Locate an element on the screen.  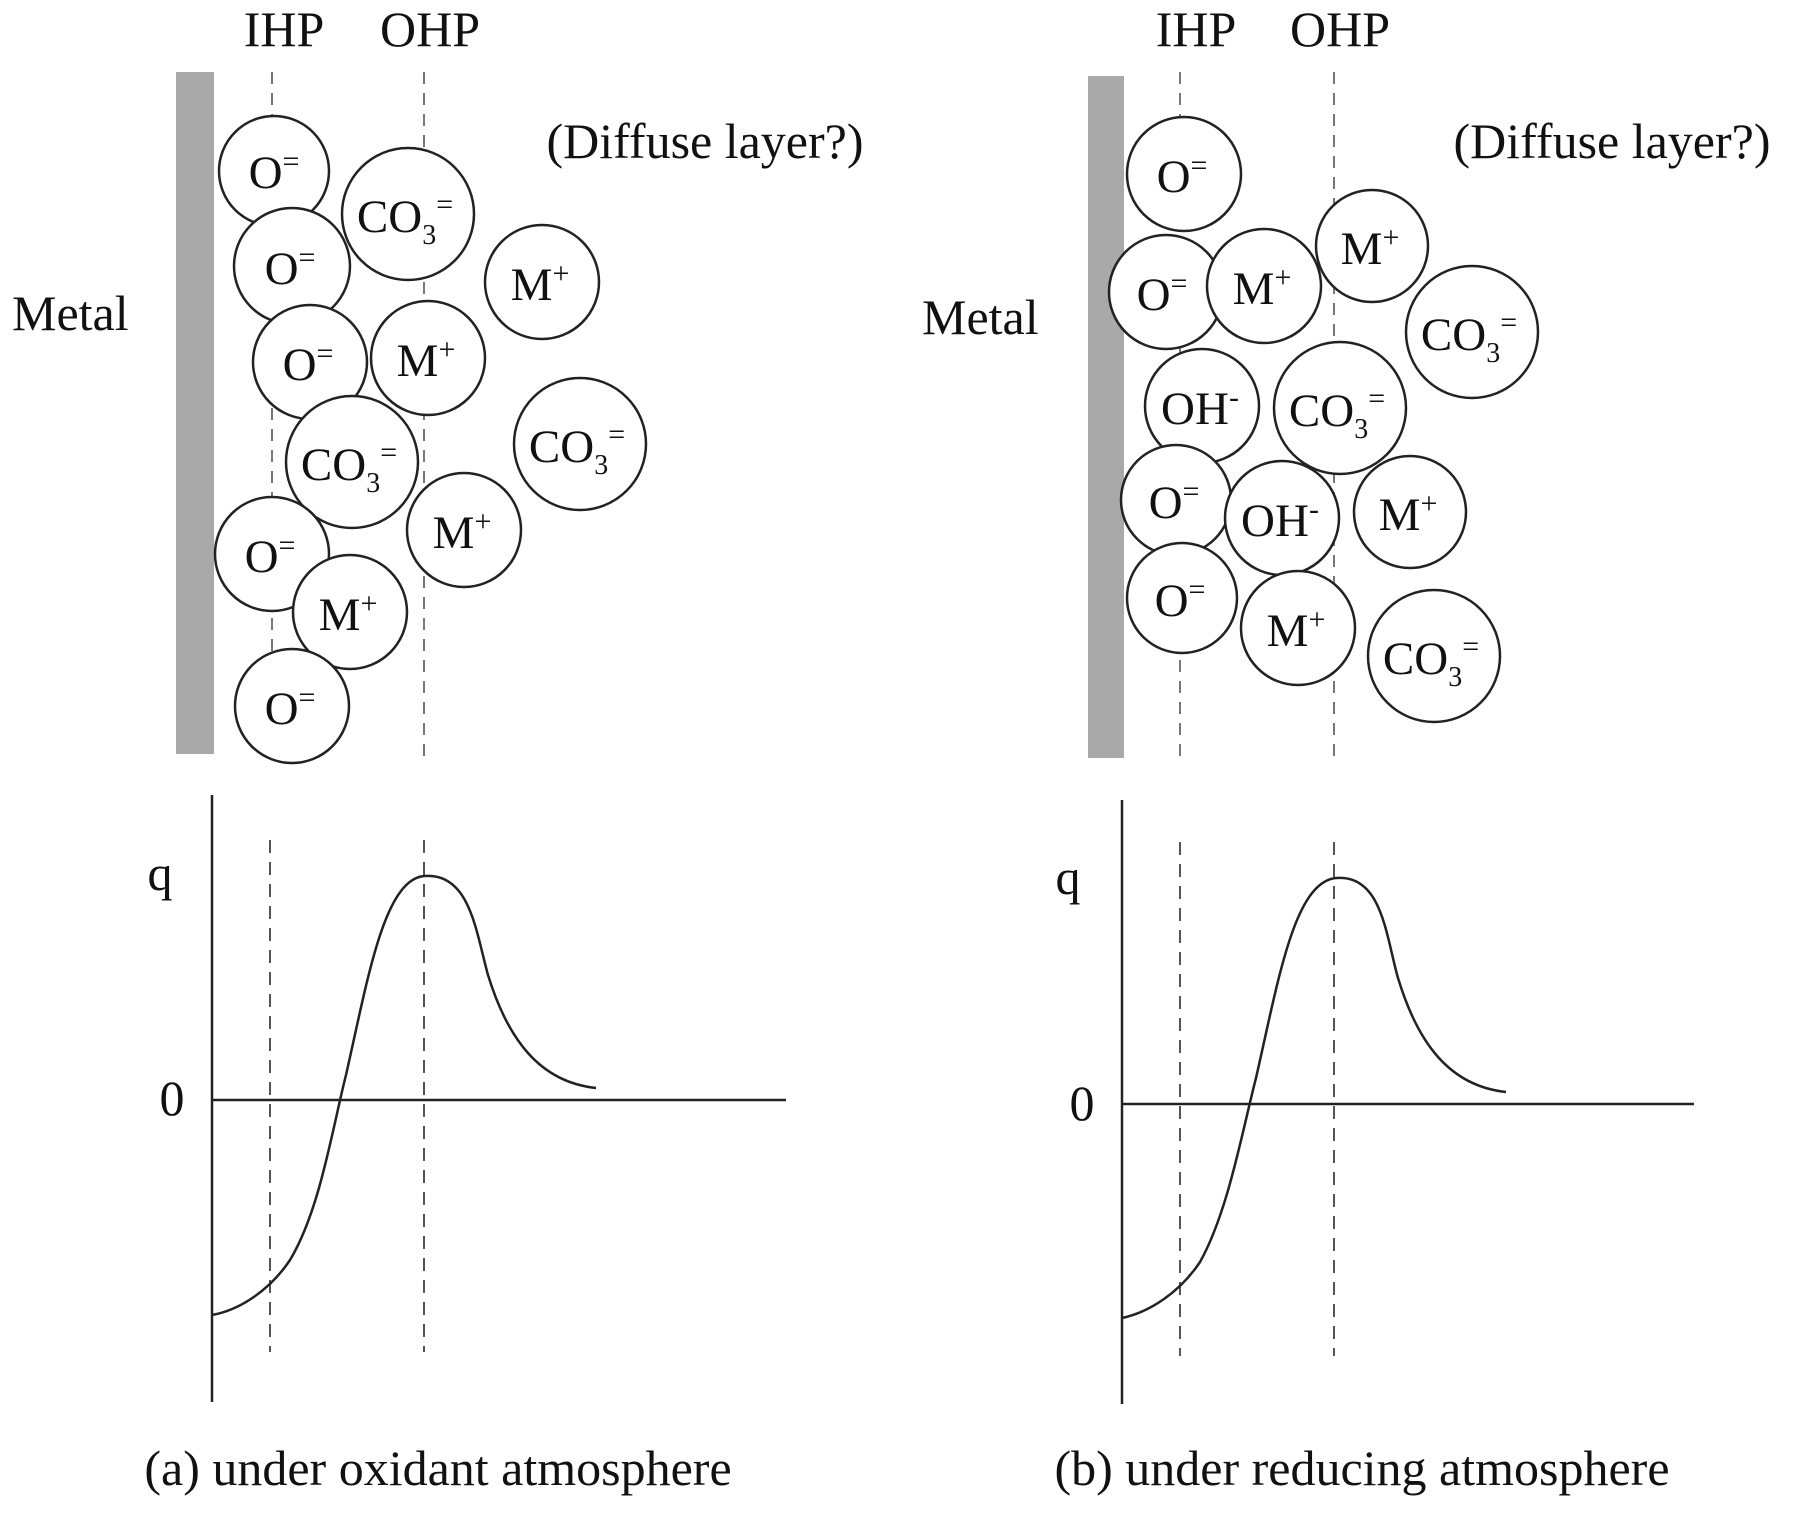
charge-curve is located at coordinates (1314, 1098).